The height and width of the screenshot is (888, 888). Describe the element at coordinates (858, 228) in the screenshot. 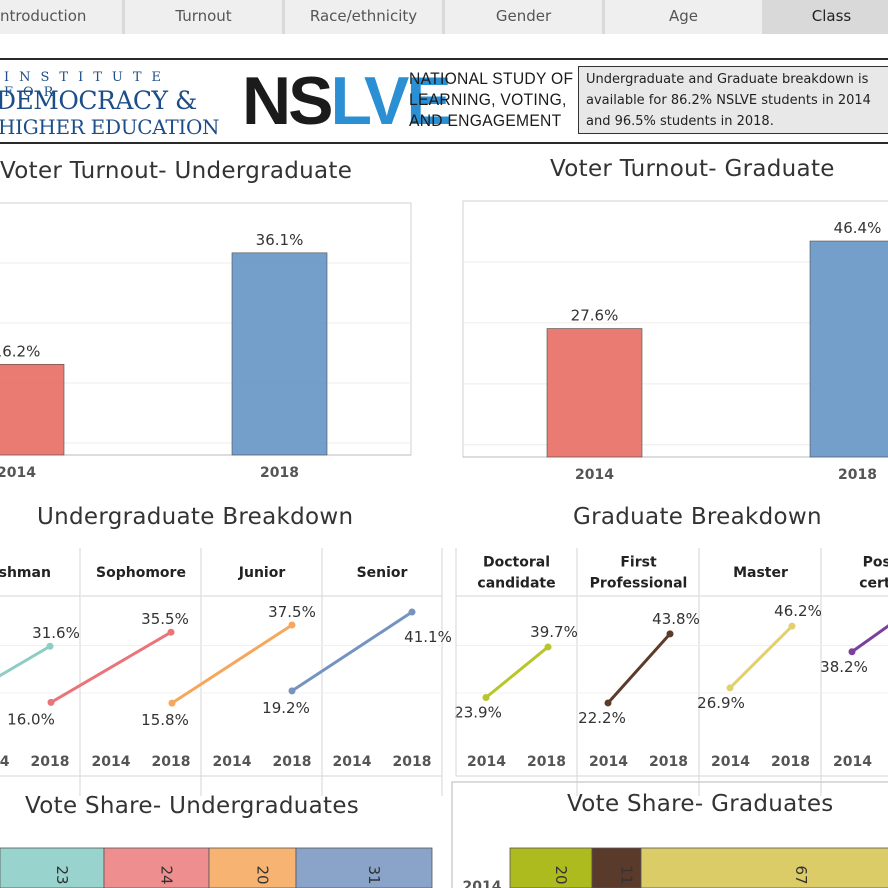

I see `turnout_grad-bar-value-label: 46.4%` at that location.